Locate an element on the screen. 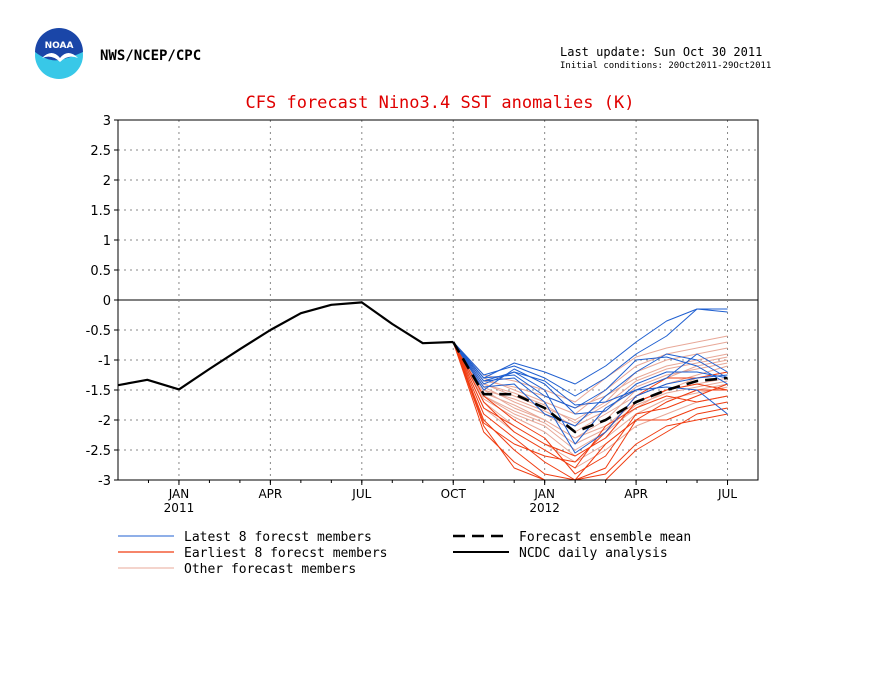 This screenshot has height=680, width=880. legend-label-earliest: Earliest 8 forecst members is located at coordinates (286, 553).